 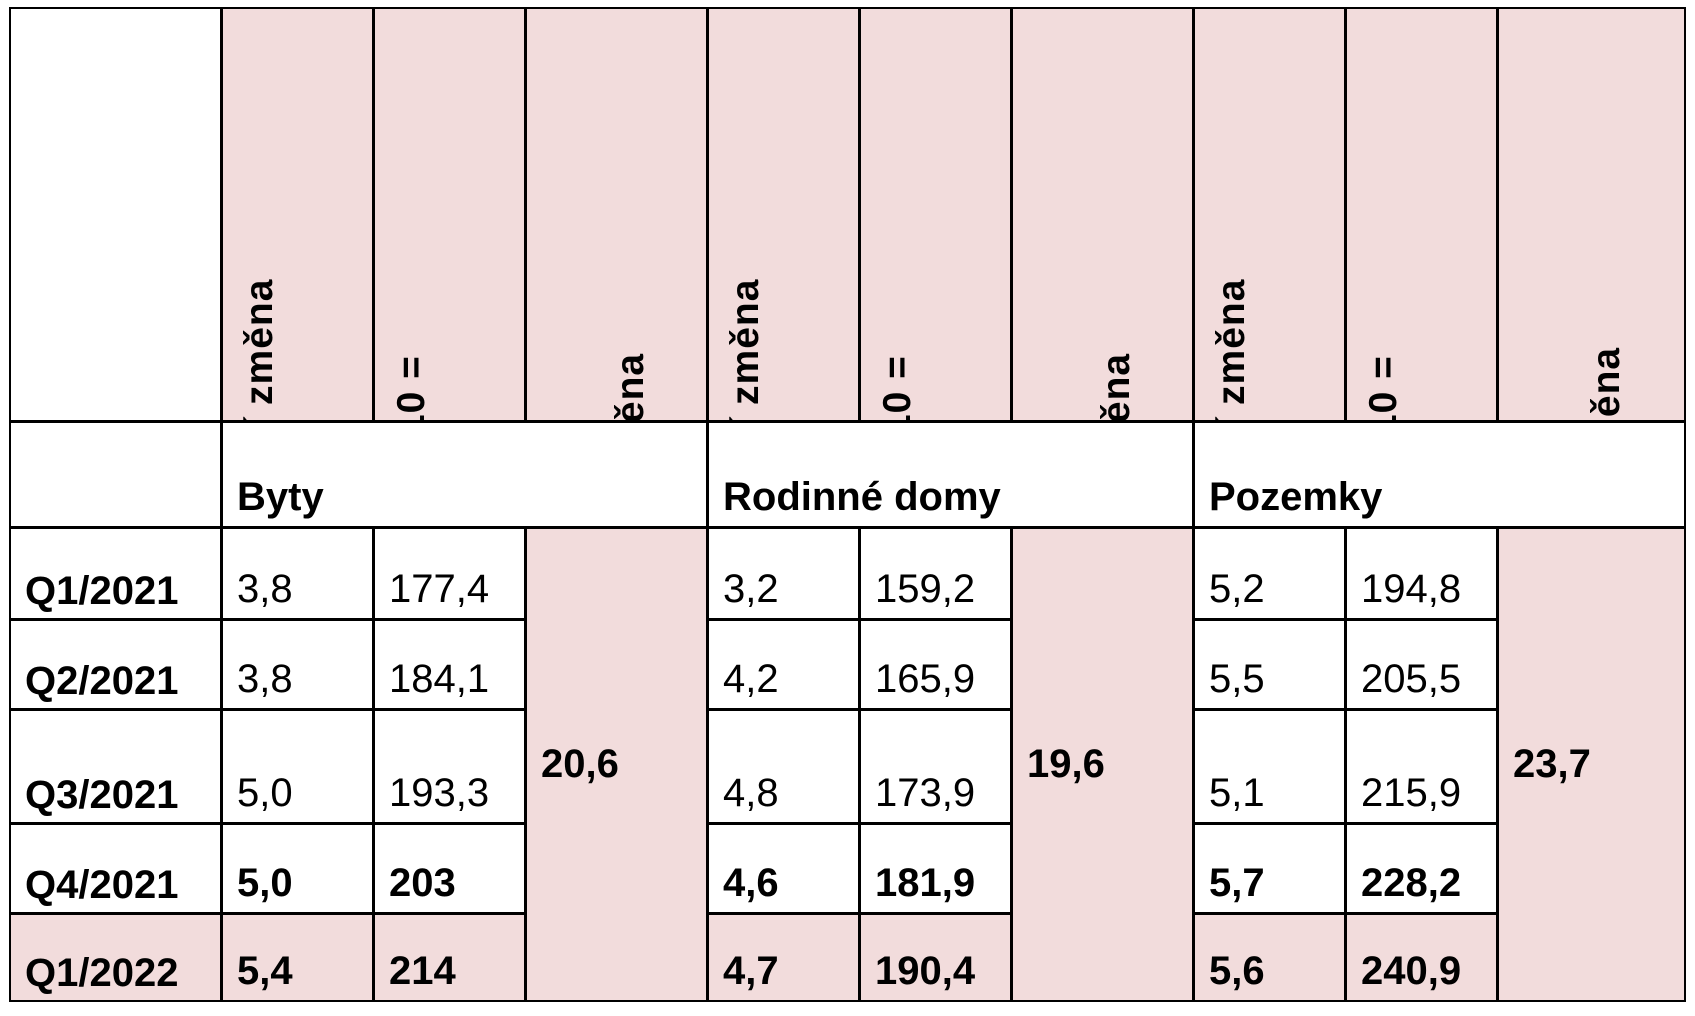 I want to click on value-cell: 214, so click(x=449, y=957).